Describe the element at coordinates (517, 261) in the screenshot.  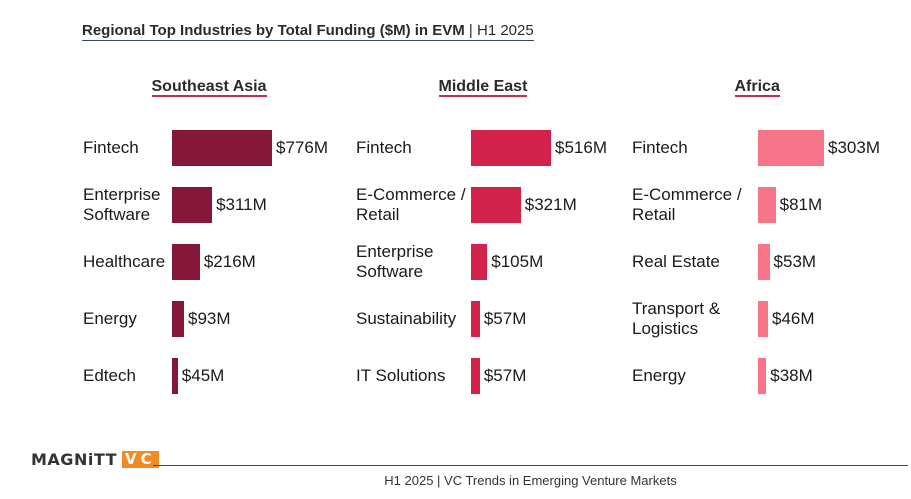
I see `data-label: $105M` at that location.